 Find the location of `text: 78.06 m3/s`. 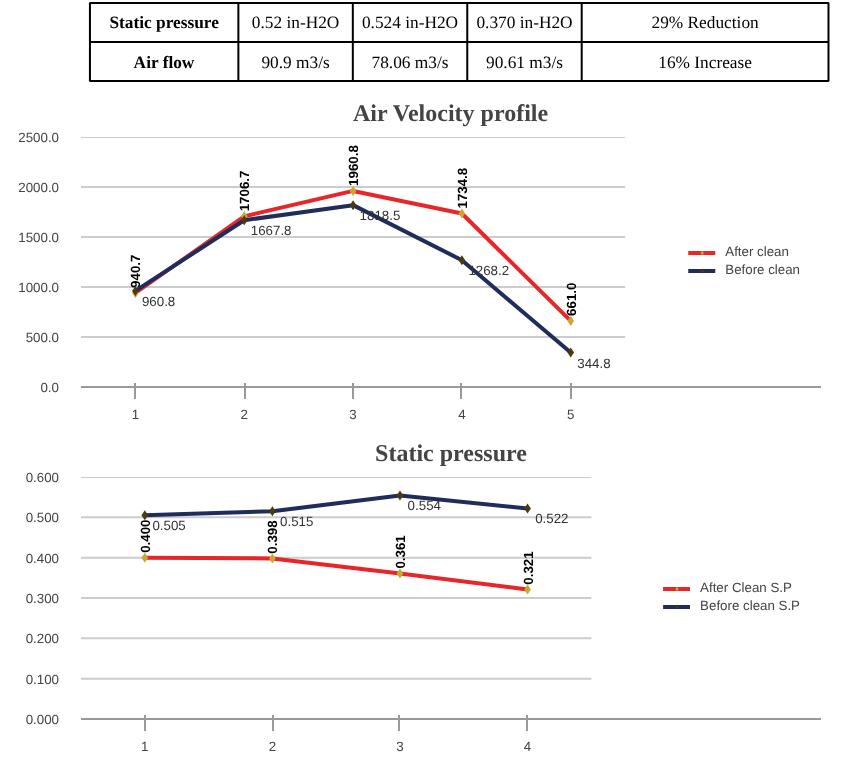

text: 78.06 m3/s is located at coordinates (410, 61).